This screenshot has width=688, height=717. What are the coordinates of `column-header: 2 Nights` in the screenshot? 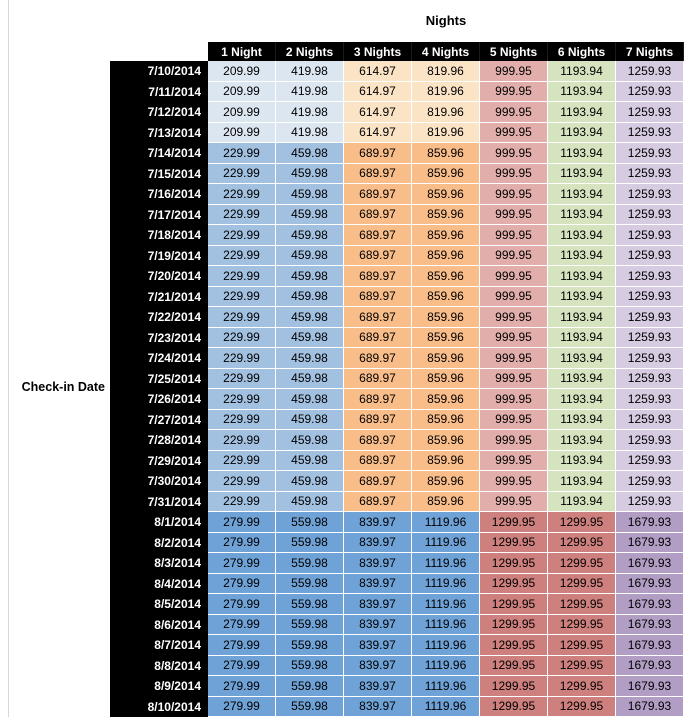 It's located at (310, 51).